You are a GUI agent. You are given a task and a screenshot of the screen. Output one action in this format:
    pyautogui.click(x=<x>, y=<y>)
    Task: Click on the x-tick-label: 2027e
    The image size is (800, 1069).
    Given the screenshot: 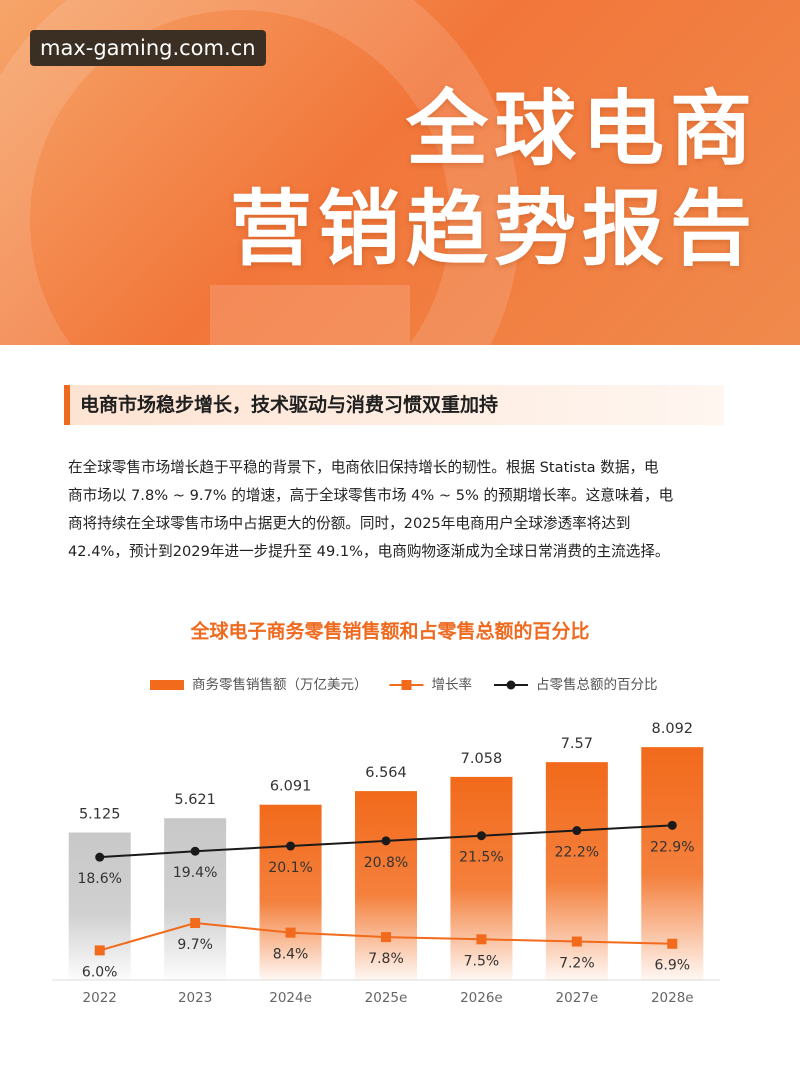 What is the action you would take?
    pyautogui.click(x=577, y=998)
    